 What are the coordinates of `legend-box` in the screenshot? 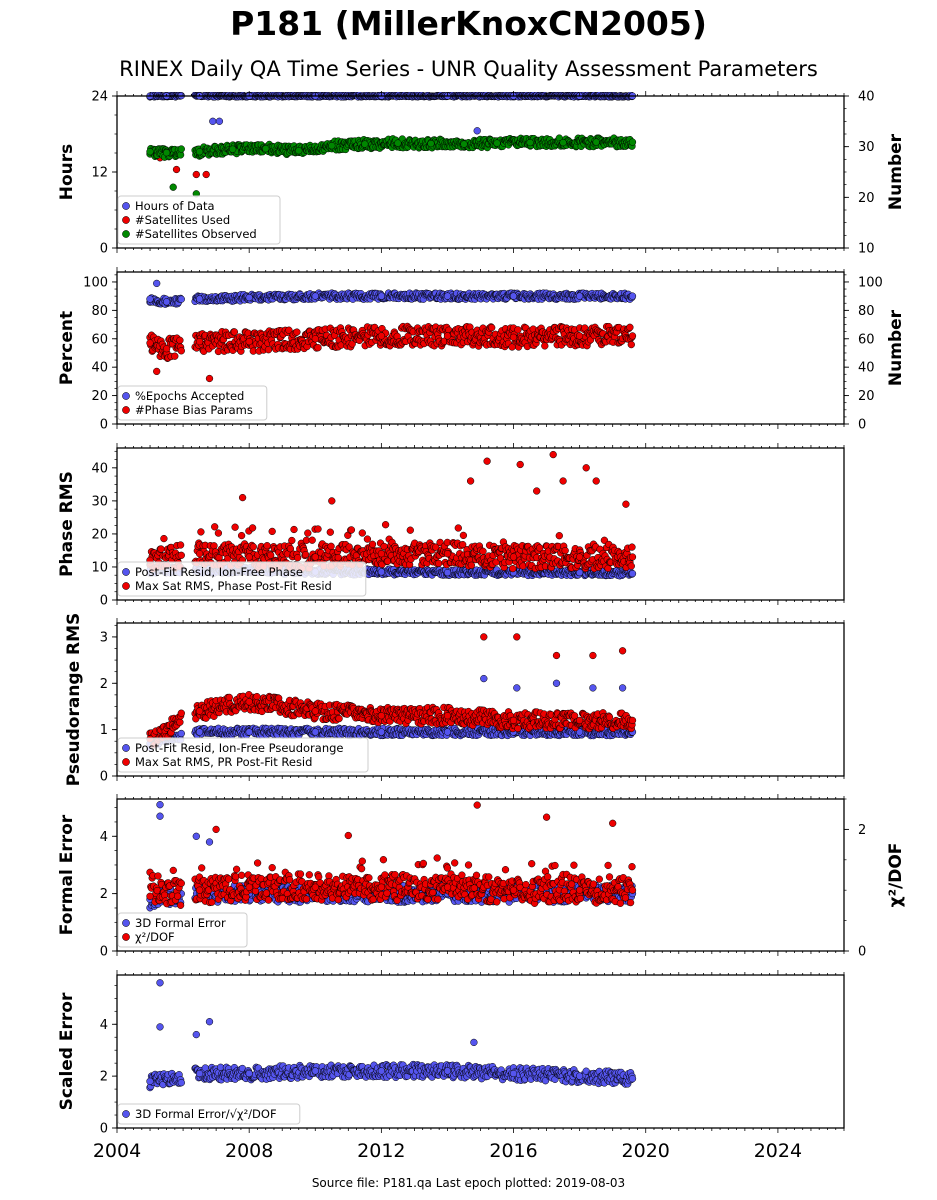 It's located at (199, 220).